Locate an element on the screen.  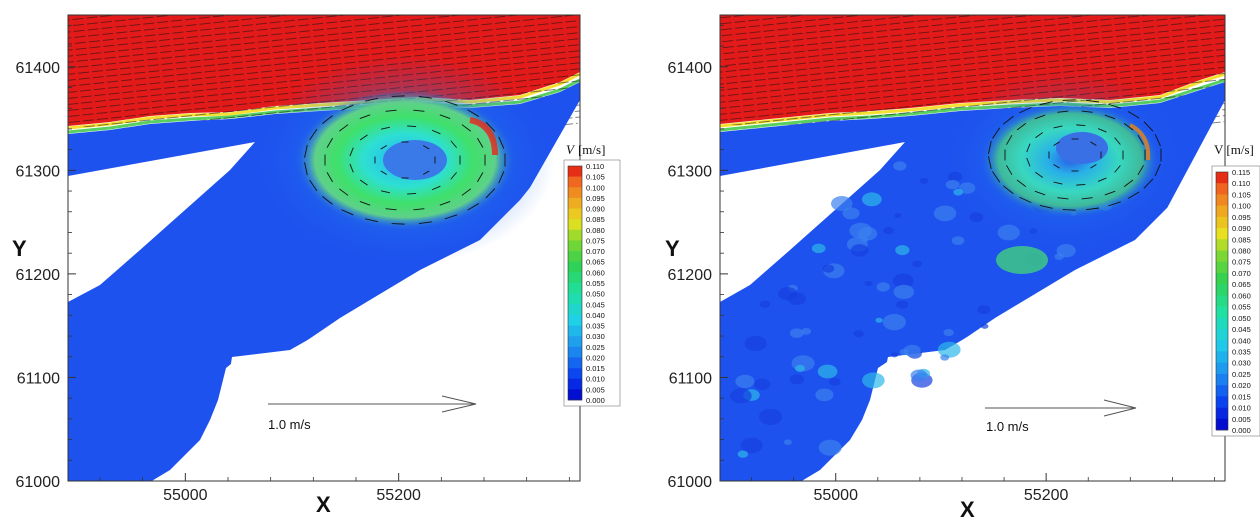
right-land-wedge is located at coordinates (812, 222).